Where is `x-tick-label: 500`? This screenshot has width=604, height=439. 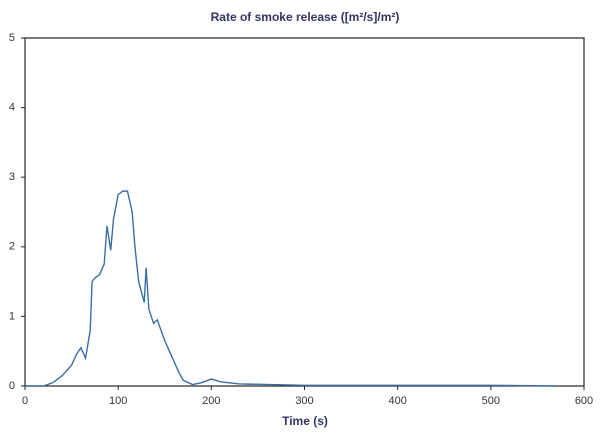 x-tick-label: 500 is located at coordinates (491, 401).